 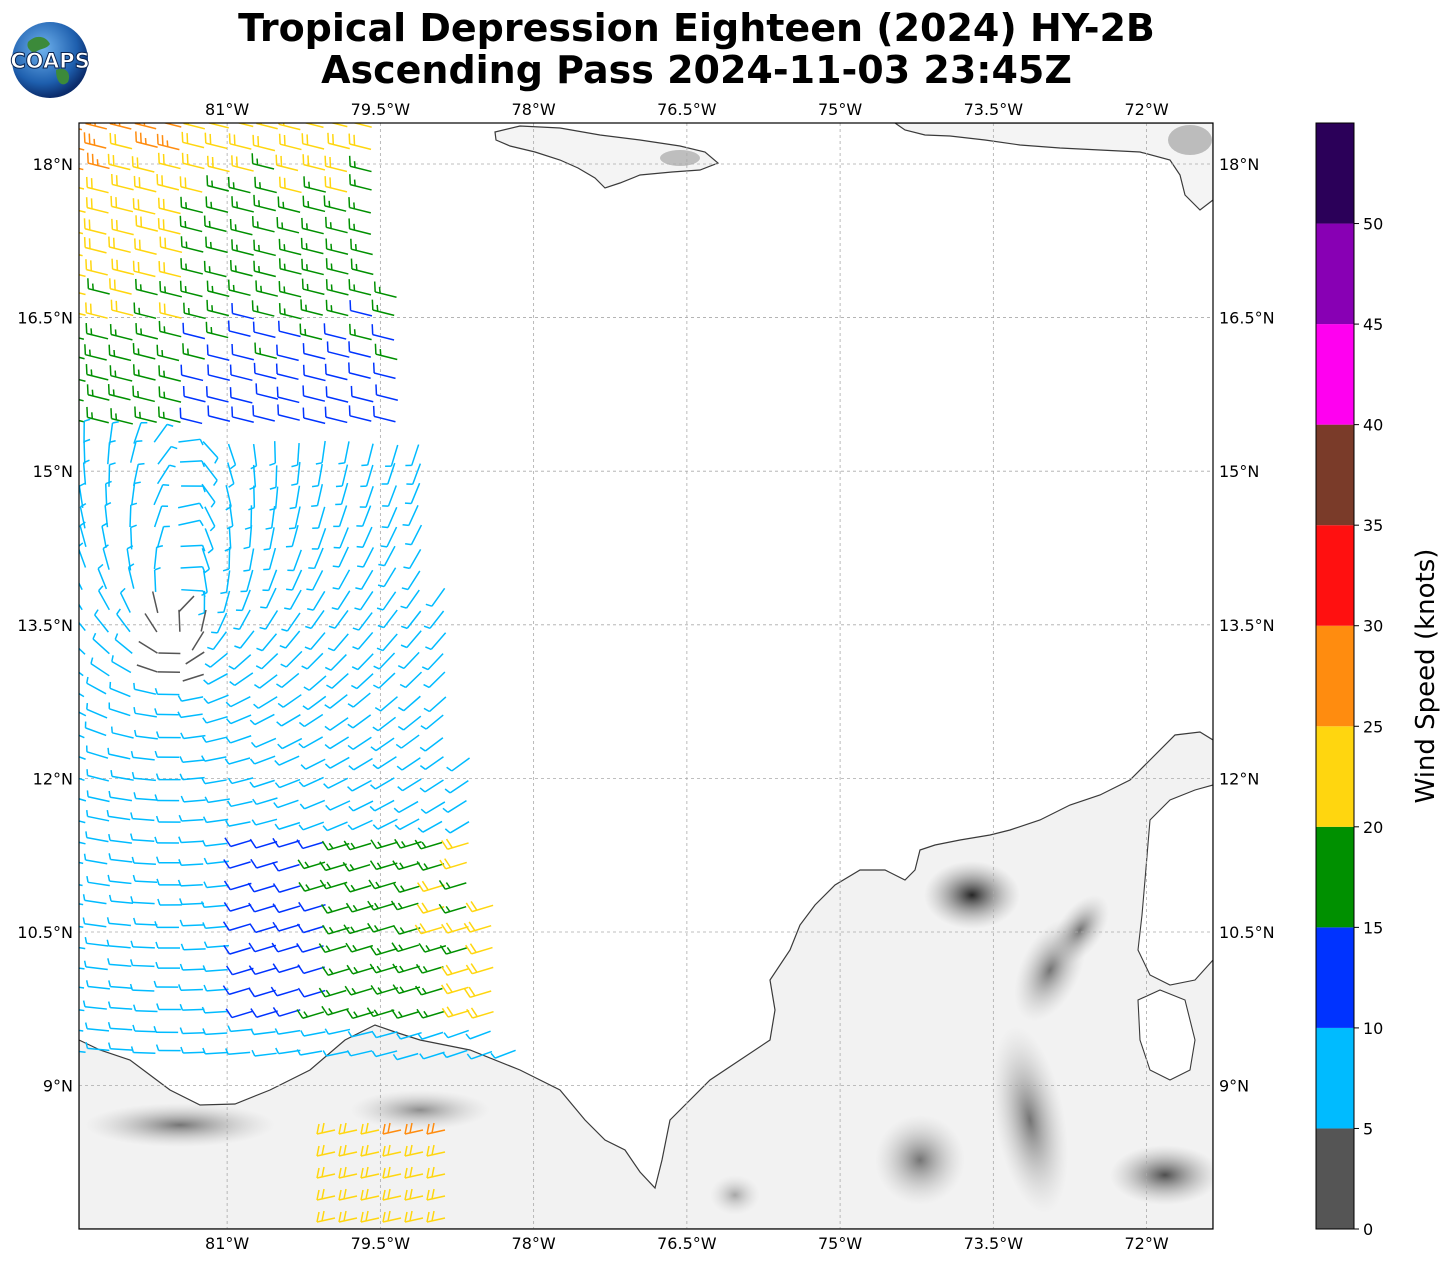 What do you see at coordinates (840, 109) in the screenshot?
I see `lon-label-top: 75°W` at bounding box center [840, 109].